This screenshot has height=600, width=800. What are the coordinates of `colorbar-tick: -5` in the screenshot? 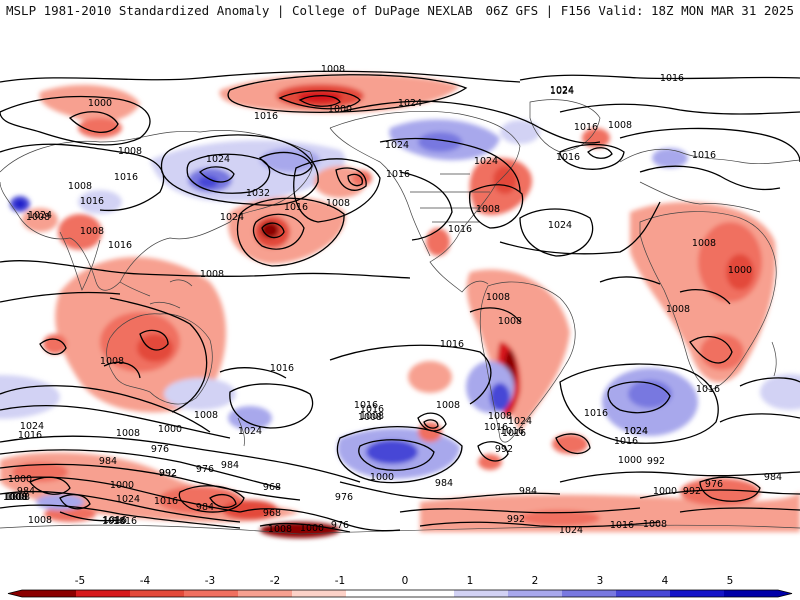 It's located at (80, 581).